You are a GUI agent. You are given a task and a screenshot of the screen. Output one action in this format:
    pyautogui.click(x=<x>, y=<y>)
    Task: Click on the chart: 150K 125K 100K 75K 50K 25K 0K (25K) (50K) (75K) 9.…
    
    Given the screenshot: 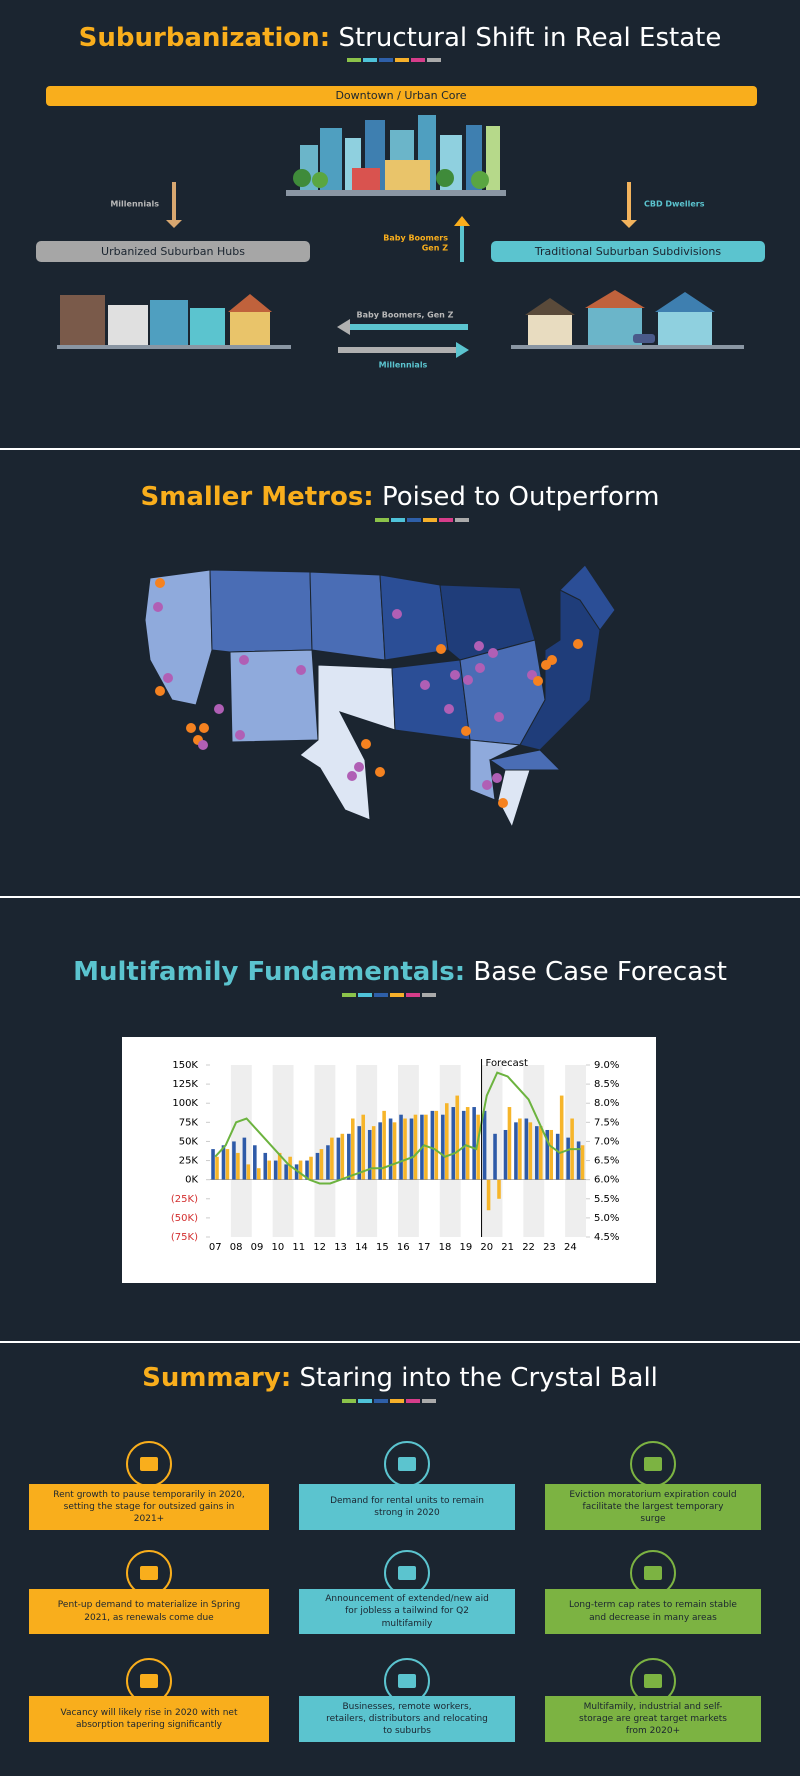 What is the action you would take?
    pyautogui.click(x=395, y=1155)
    